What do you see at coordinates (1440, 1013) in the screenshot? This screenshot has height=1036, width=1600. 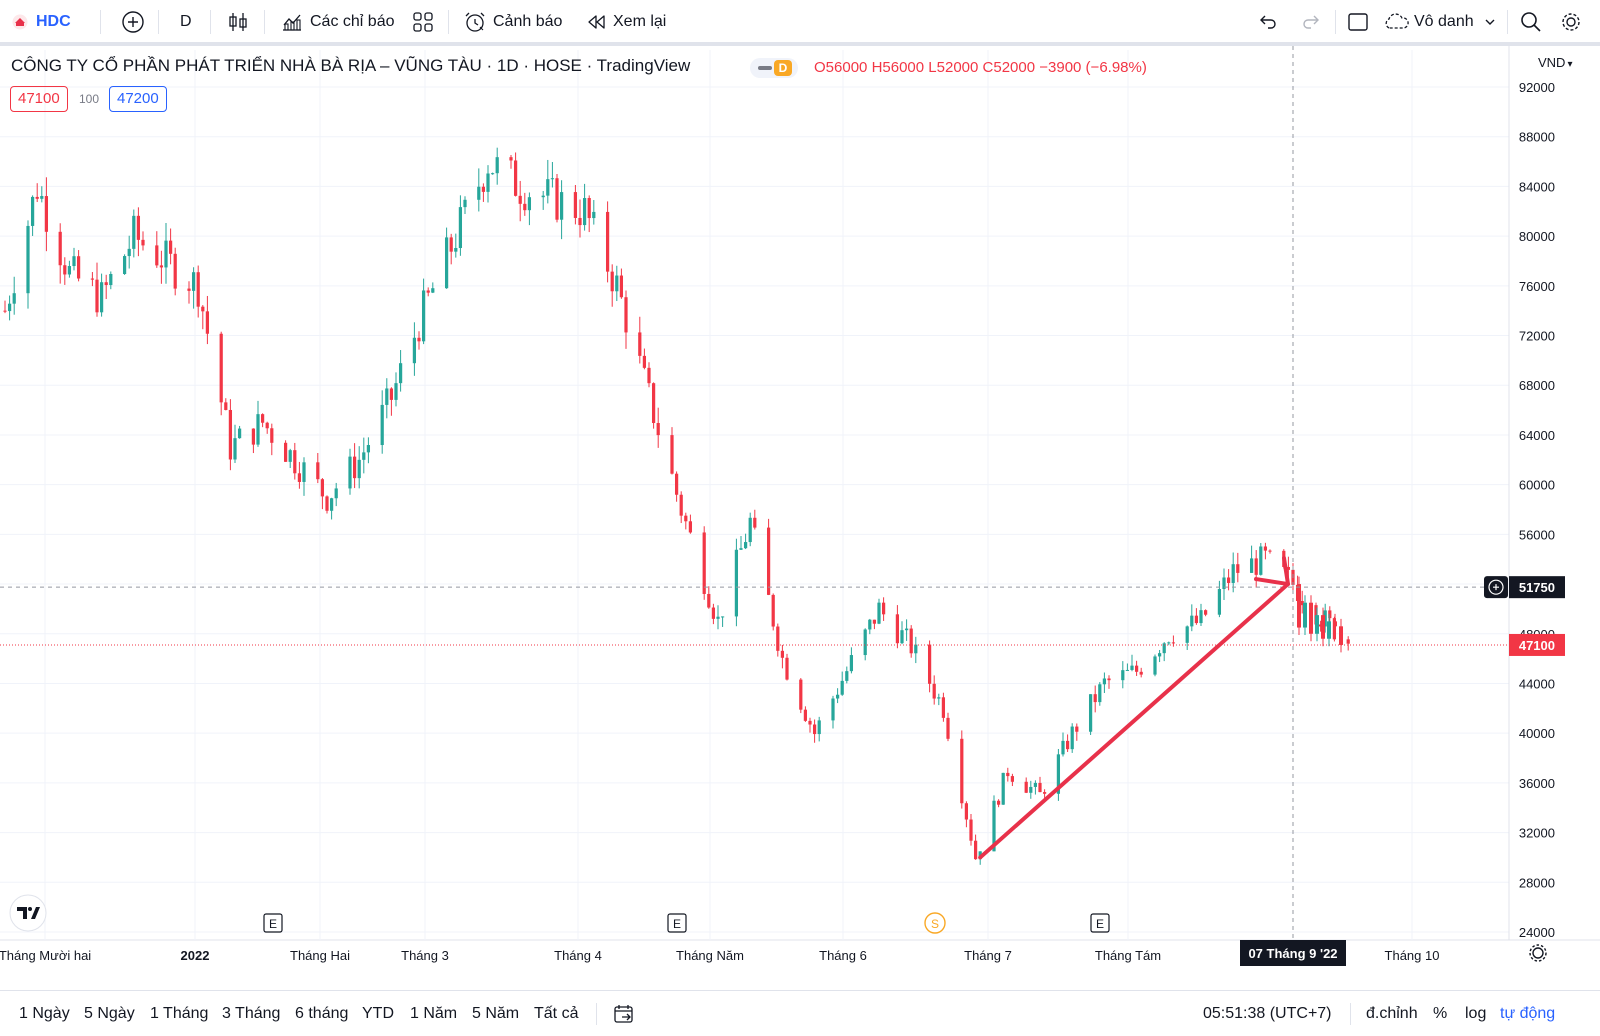 I see `percent-toggle: %` at bounding box center [1440, 1013].